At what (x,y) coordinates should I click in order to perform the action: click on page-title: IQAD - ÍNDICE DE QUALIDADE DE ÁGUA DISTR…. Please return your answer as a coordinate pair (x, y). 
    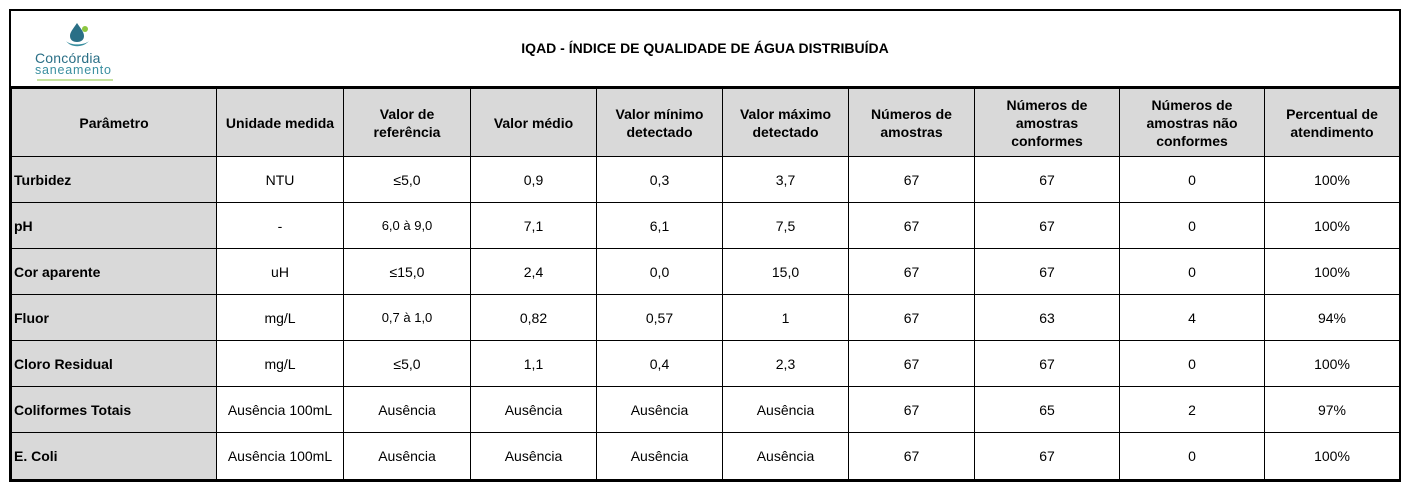
    Looking at the image, I should click on (705, 48).